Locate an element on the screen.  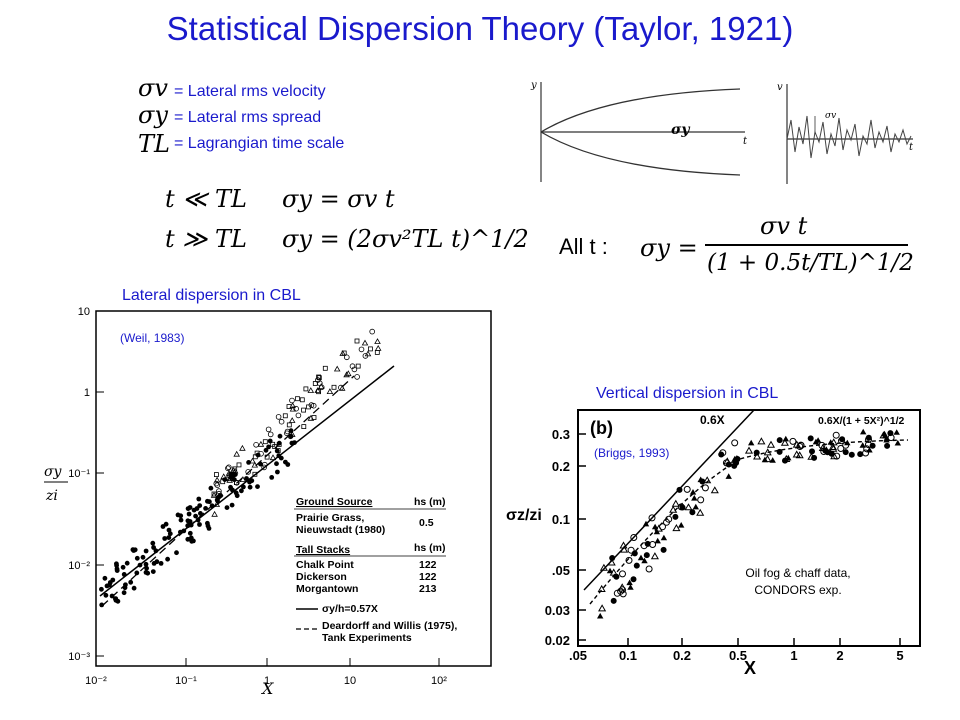
legend-ground-head: Ground Source is located at coordinates (334, 502).